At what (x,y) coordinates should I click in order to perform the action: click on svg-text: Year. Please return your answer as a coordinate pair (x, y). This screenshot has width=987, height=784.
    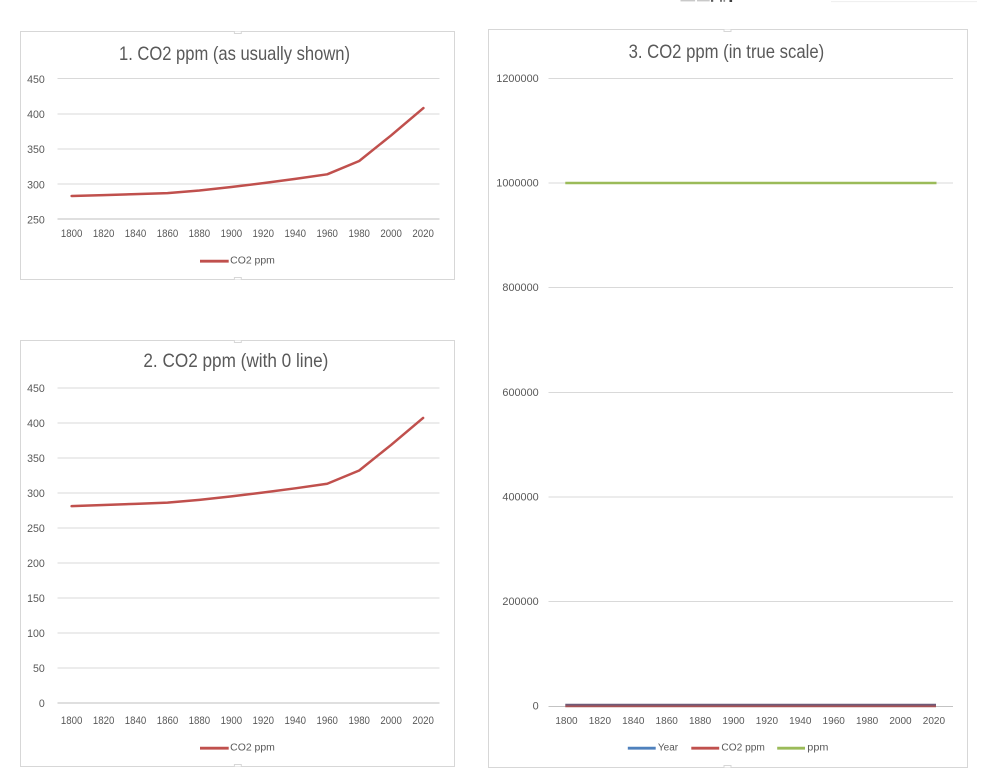
    Looking at the image, I should click on (668, 748).